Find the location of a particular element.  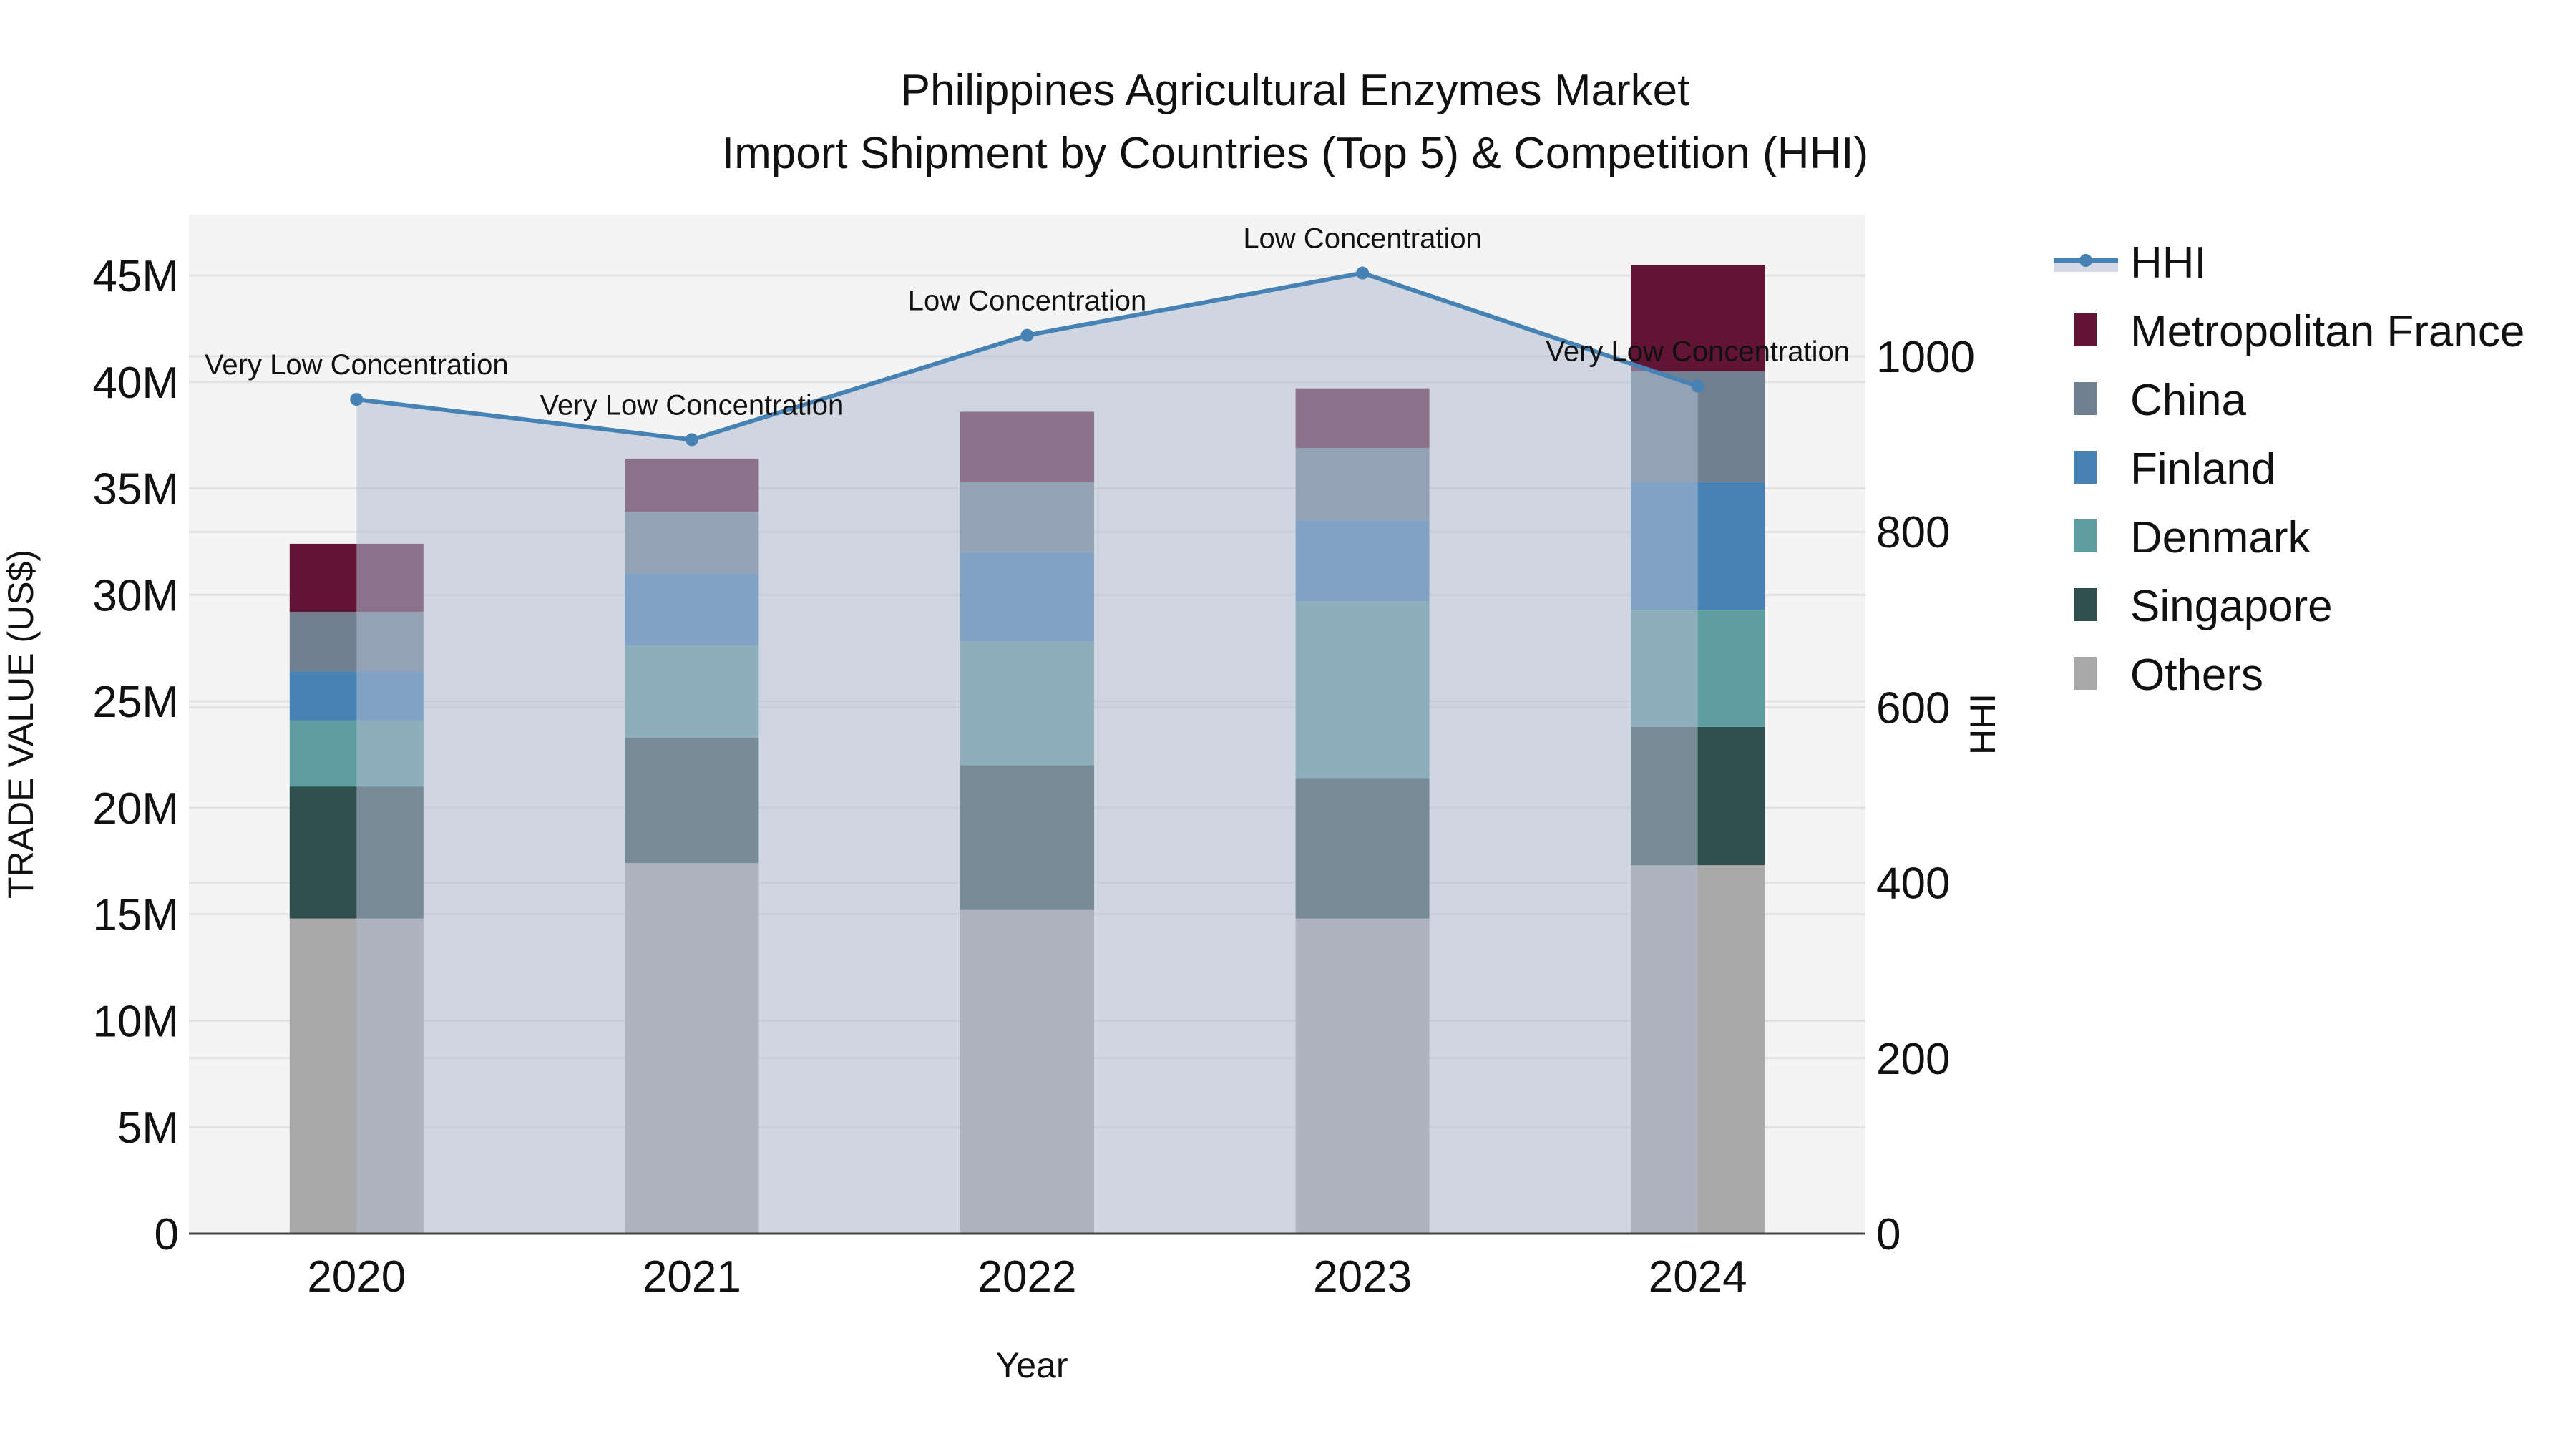

y-left-tick: 5M is located at coordinates (148, 1128).